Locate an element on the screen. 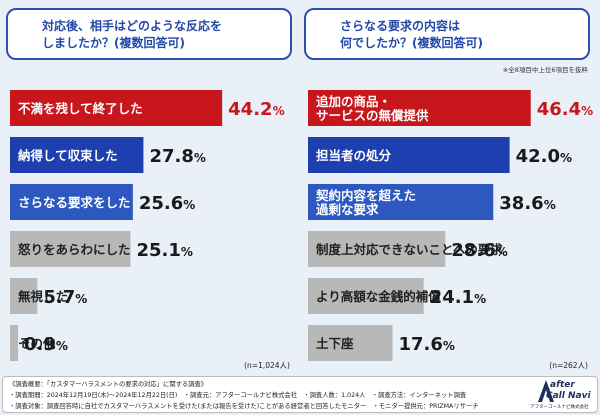 This screenshot has height=415, width=600. right-question-title: さらなる要求の内容は 何でしたか？(複数回答可) is located at coordinates (411, 34).